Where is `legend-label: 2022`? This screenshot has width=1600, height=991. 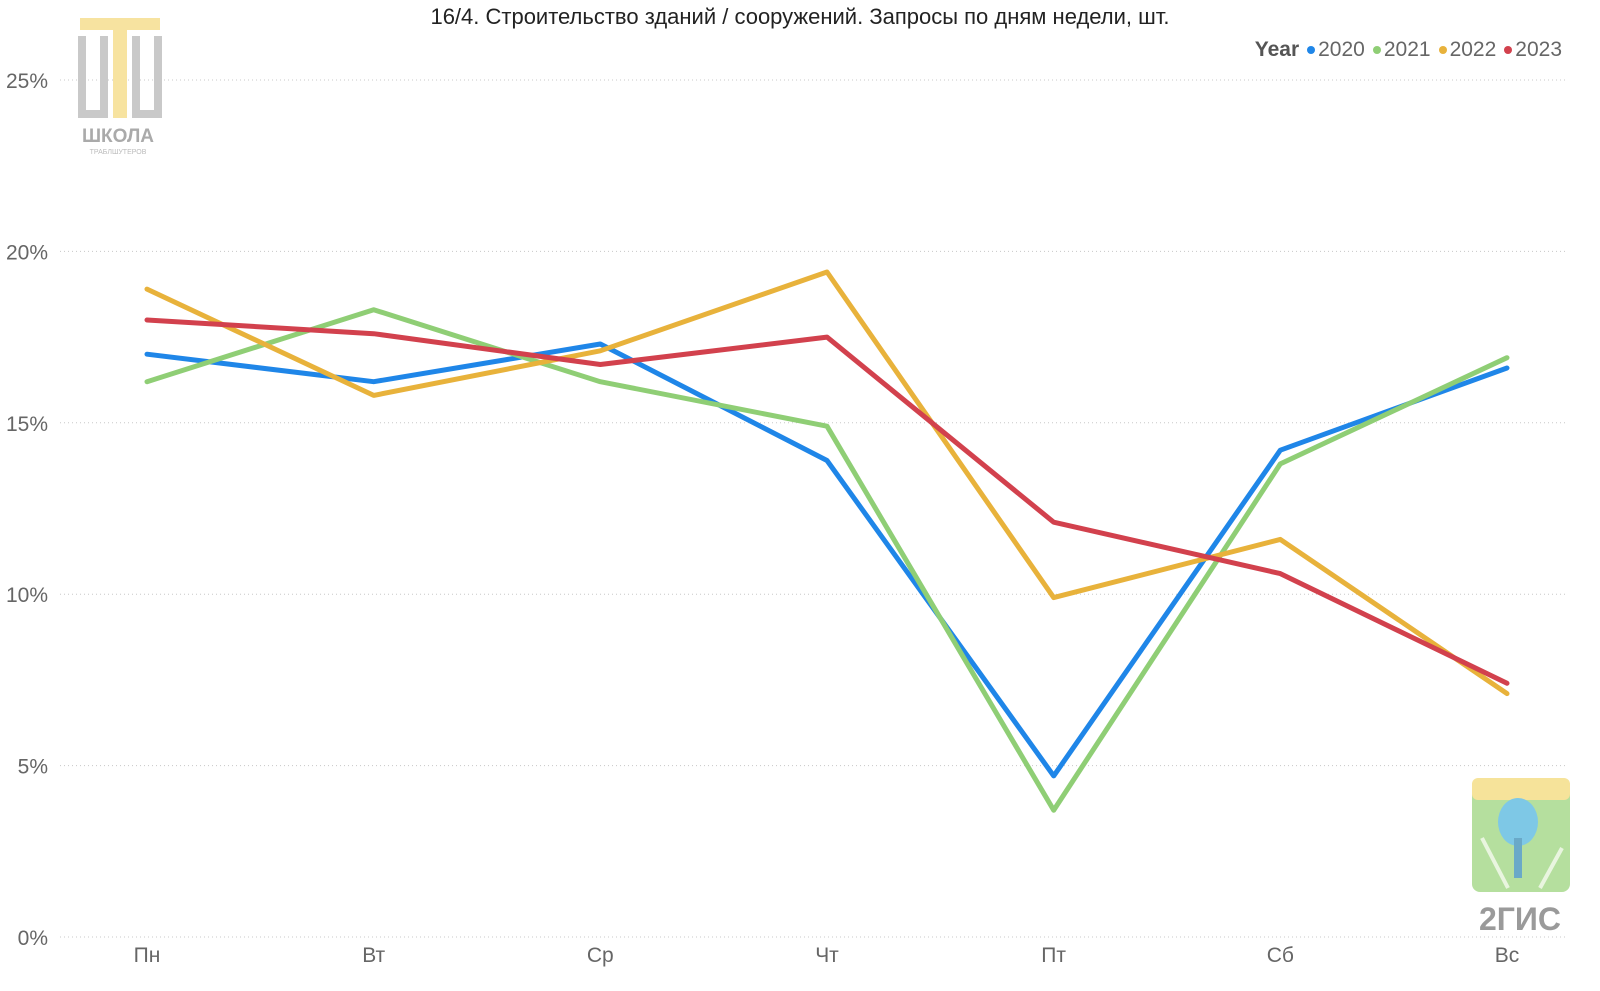
legend-label: 2022 is located at coordinates (1473, 49).